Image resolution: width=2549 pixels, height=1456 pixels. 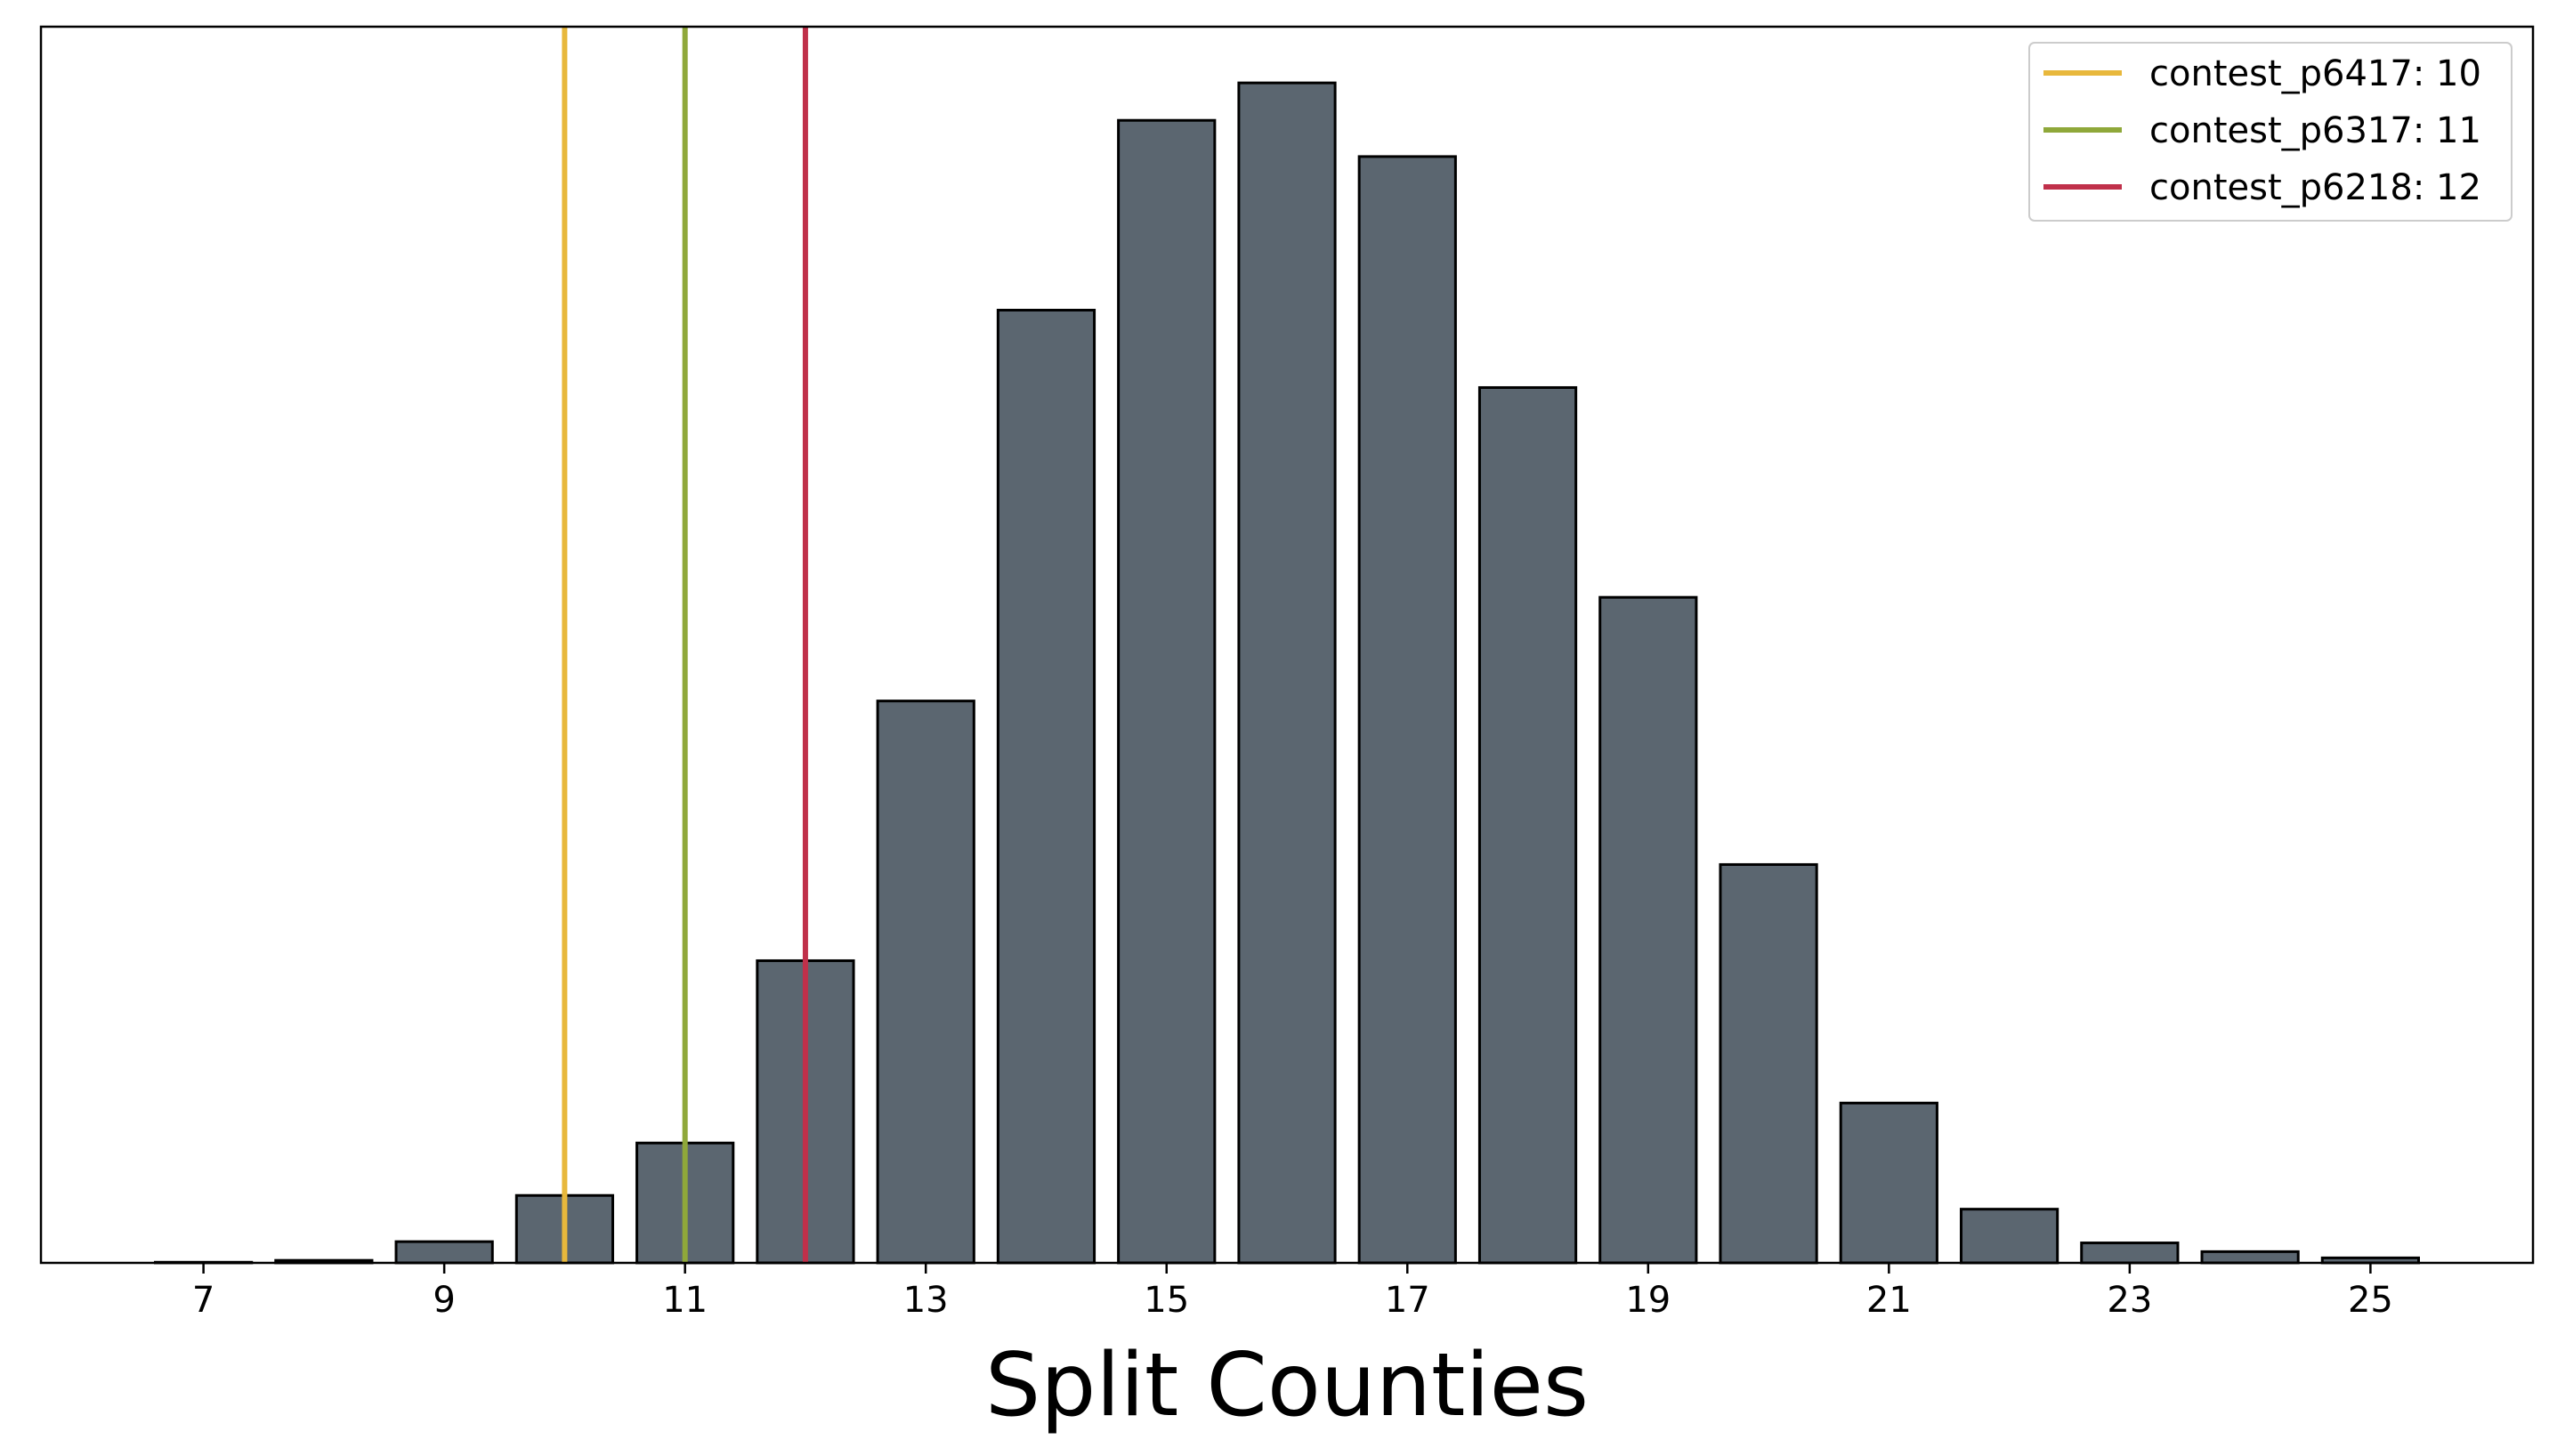 I want to click on x-tick-label-25: 25, so click(x=2371, y=1300).